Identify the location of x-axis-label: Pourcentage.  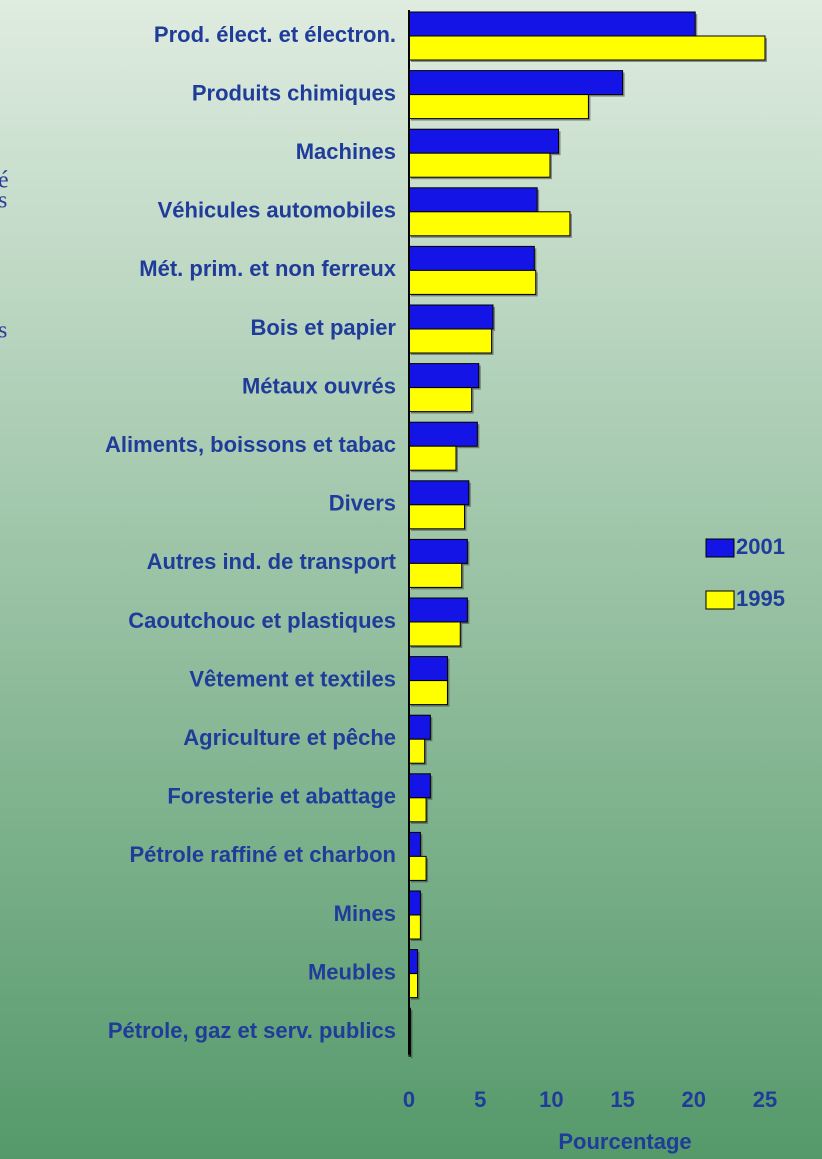
(624, 1141).